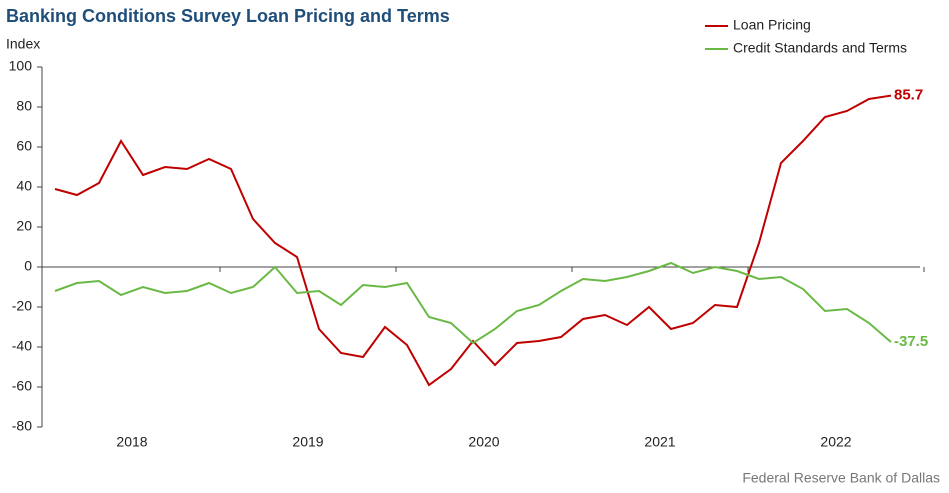 Image resolution: width=949 pixels, height=493 pixels. I want to click on y-tick-label: 0, so click(28, 266).